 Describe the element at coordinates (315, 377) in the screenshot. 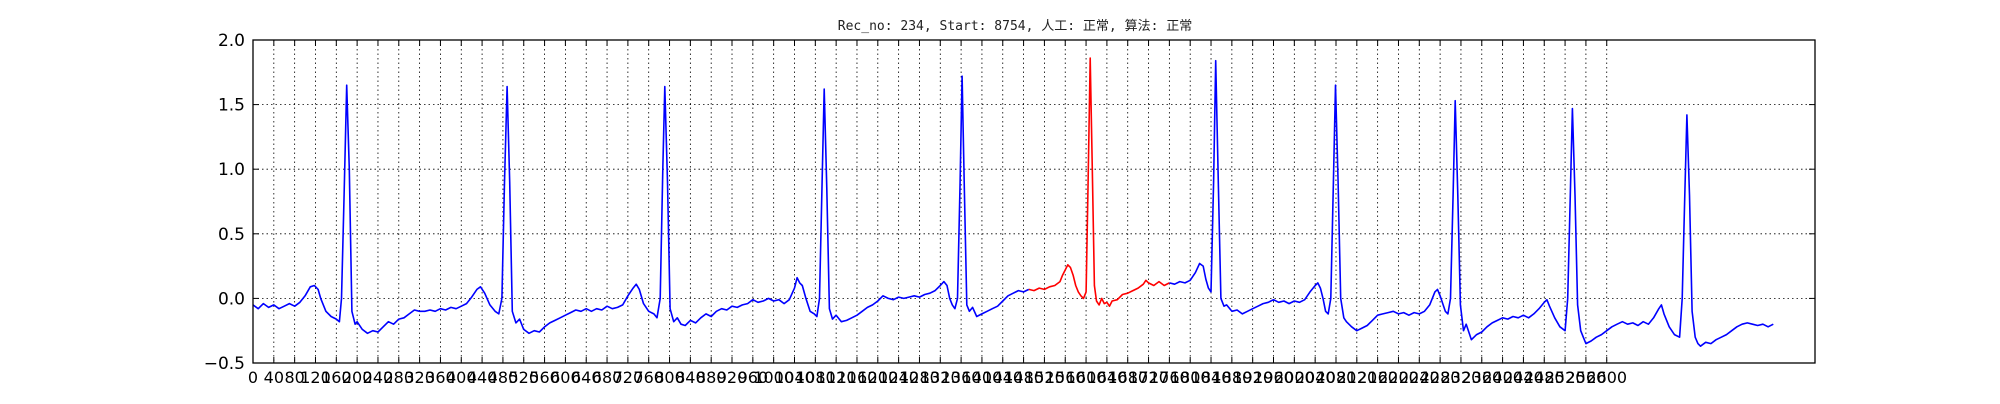

I see `x-tick-label: 120` at that location.